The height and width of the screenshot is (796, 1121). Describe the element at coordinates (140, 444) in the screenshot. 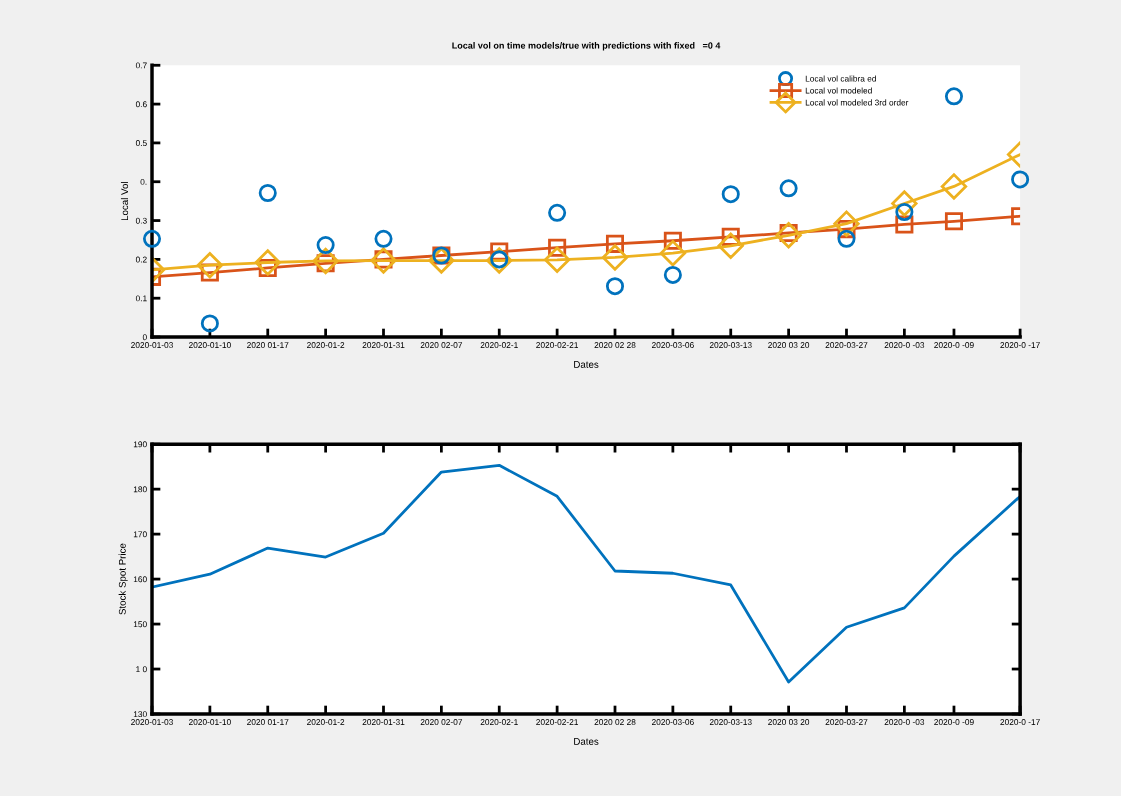

I see `y-tick-label: 190` at that location.